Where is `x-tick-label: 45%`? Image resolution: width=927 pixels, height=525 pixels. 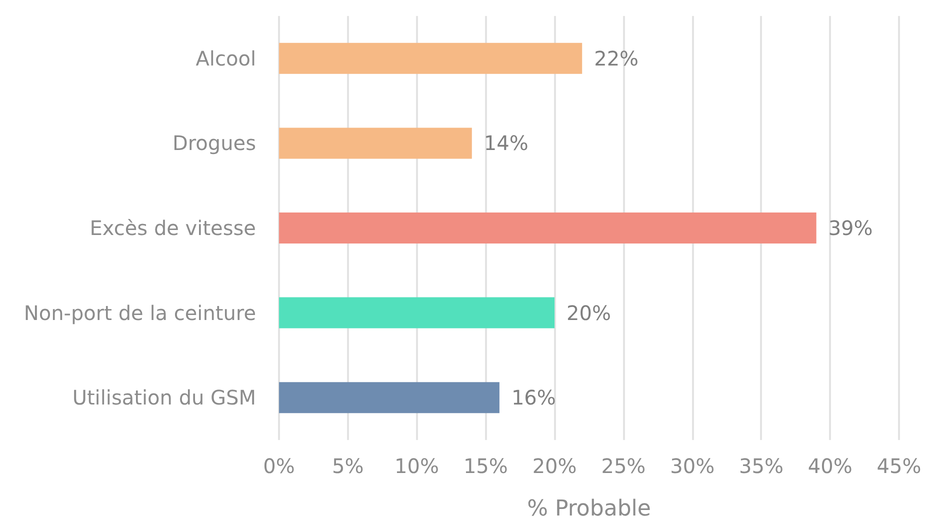
x-tick-label: 45% is located at coordinates (899, 466).